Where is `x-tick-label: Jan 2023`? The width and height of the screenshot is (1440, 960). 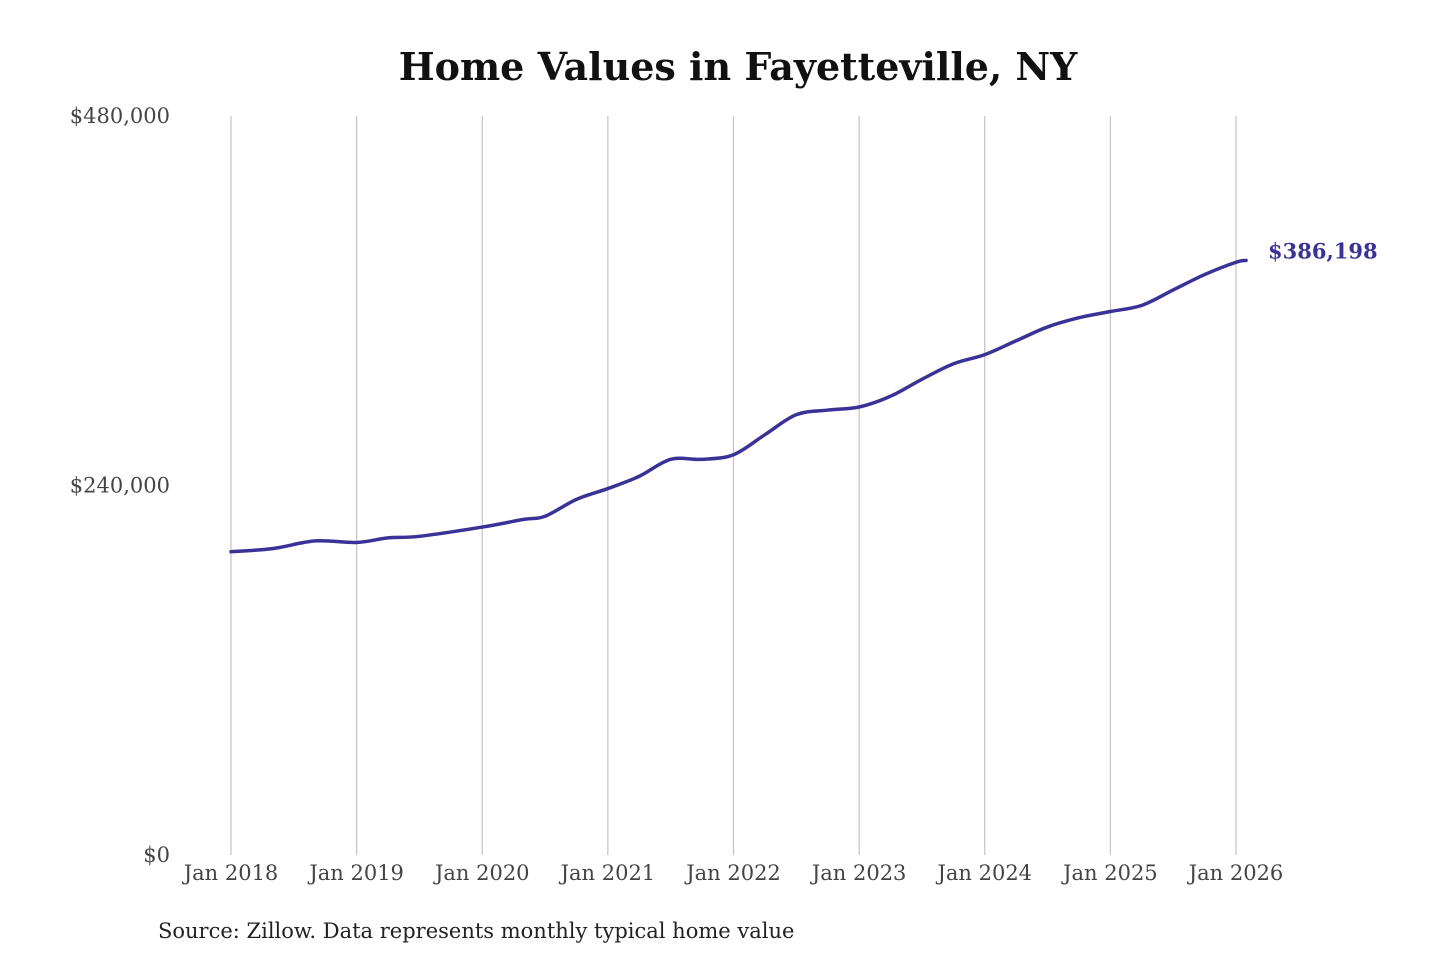 x-tick-label: Jan 2023 is located at coordinates (858, 873).